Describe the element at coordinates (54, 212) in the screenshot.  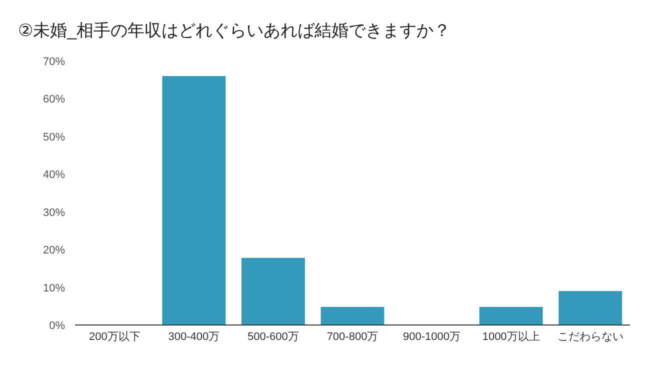
I see `y-tick-label: 30%` at that location.